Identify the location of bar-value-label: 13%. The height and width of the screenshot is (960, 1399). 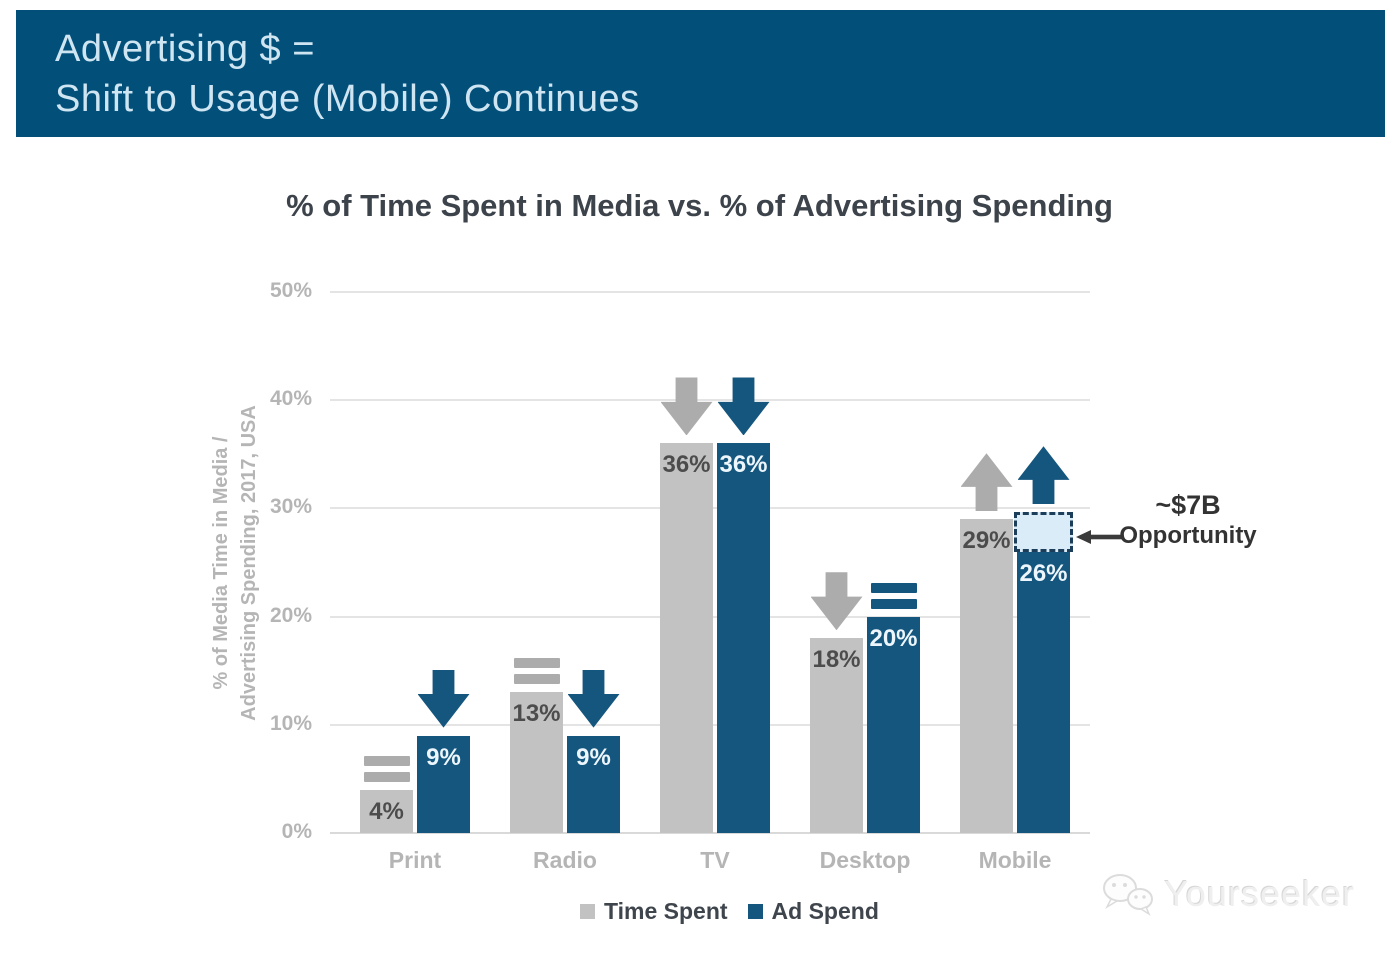
(536, 714).